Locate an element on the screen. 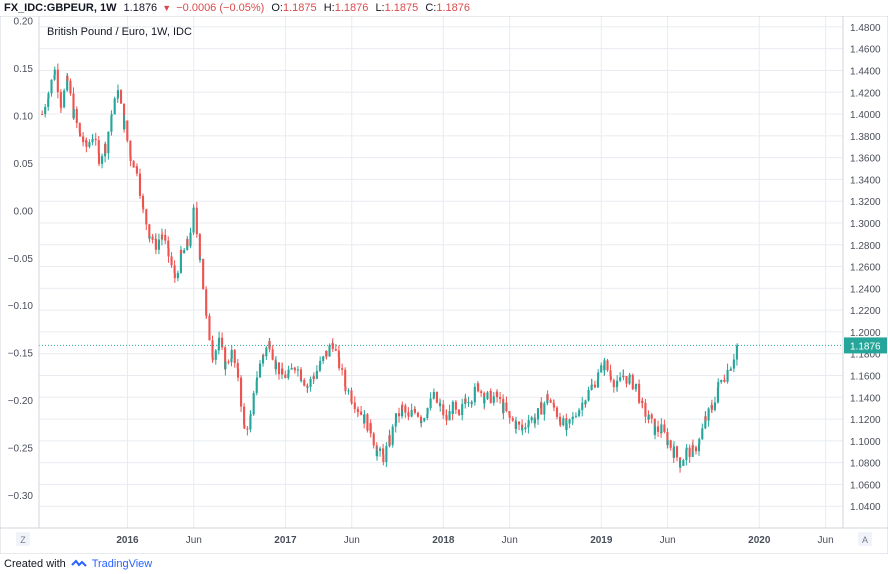 The image size is (888, 574). auto-scale-button: A is located at coordinates (865, 539).